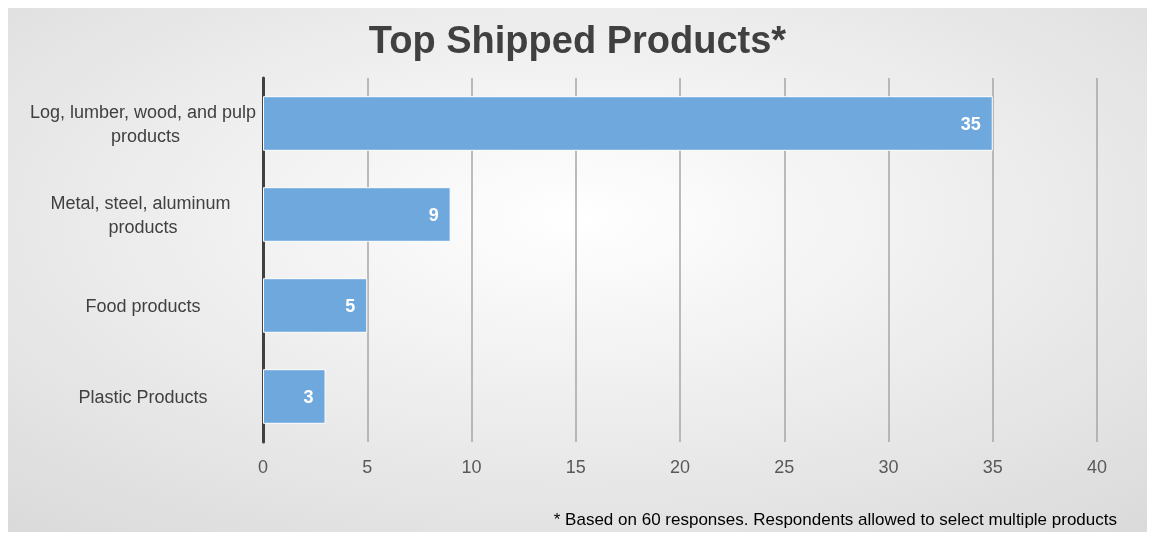  Describe the element at coordinates (143, 396) in the screenshot. I see `y-tick-label: Plastic Products` at that location.